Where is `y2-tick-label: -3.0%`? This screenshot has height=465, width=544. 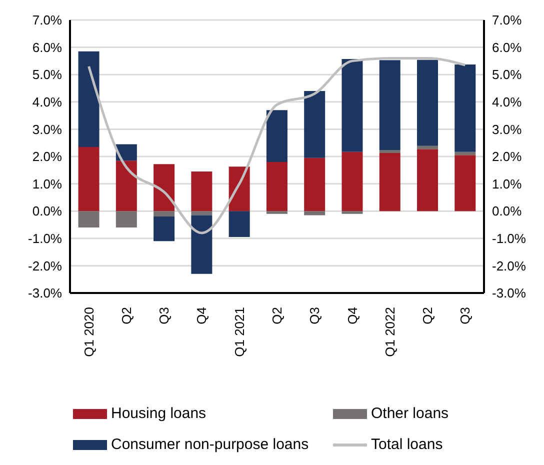 y2-tick-label: -3.0% is located at coordinates (509, 293).